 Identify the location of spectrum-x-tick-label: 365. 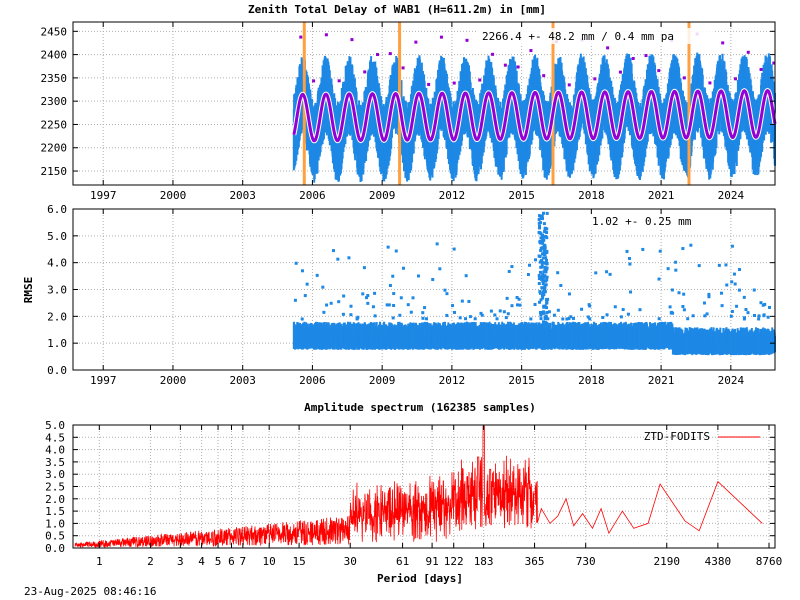
(535, 561).